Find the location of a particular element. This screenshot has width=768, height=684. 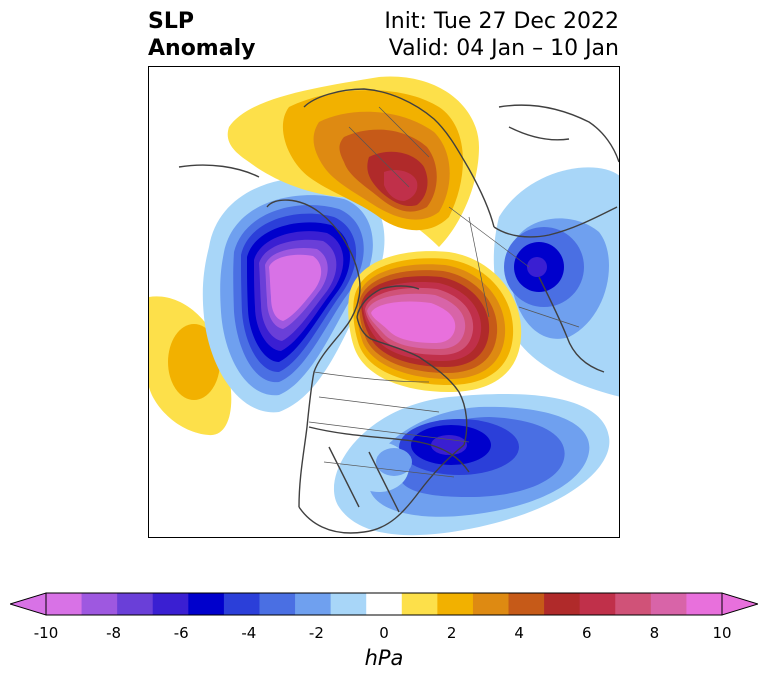

colorbar-extend-low is located at coordinates (28, 604).